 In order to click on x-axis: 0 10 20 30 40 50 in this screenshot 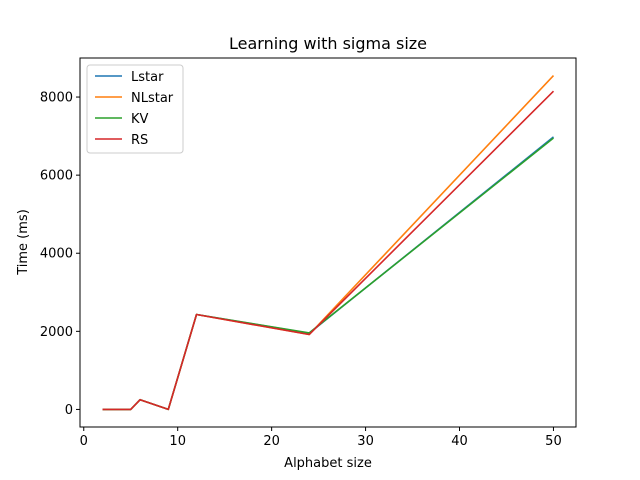, I will do `click(321, 438)`.